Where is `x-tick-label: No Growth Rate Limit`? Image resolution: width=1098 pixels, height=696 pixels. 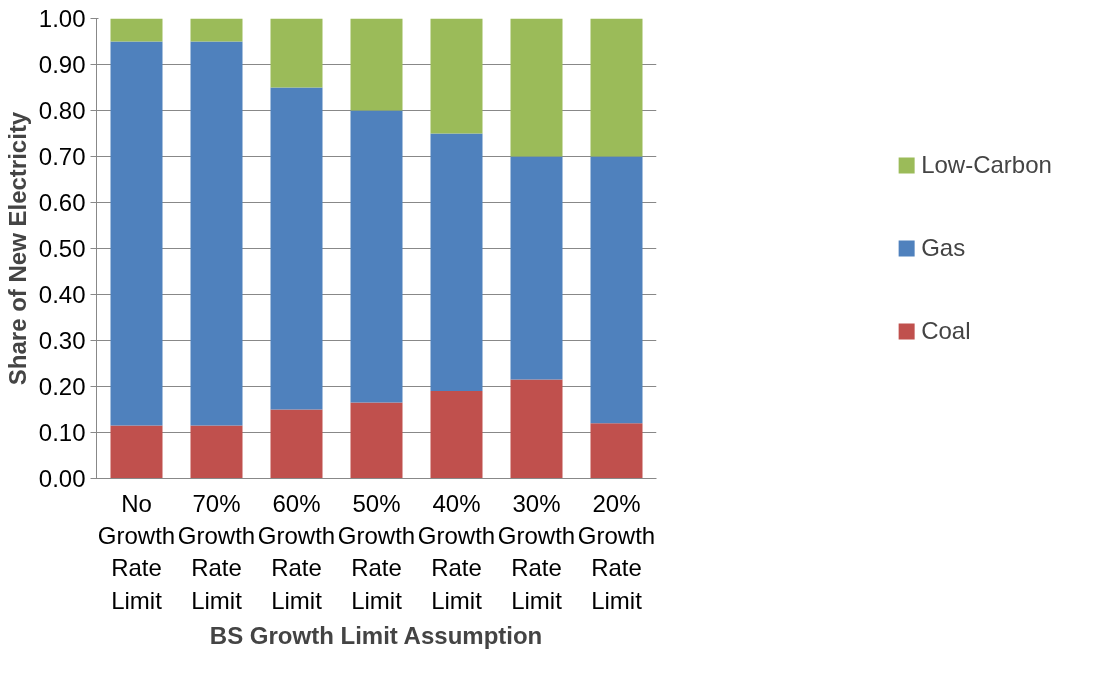 x-tick-label: No Growth Rate Limit is located at coordinates (136, 551).